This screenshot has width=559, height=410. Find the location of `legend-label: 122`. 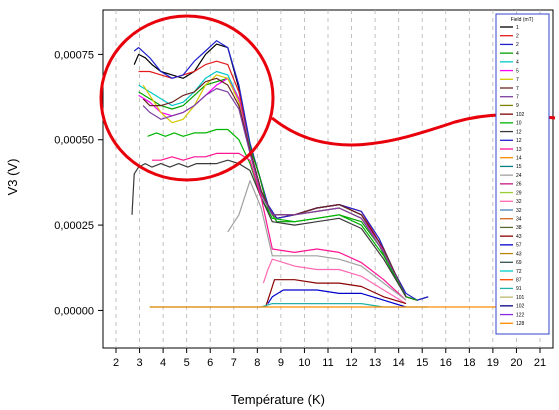

legend-label: 122 is located at coordinates (520, 315).